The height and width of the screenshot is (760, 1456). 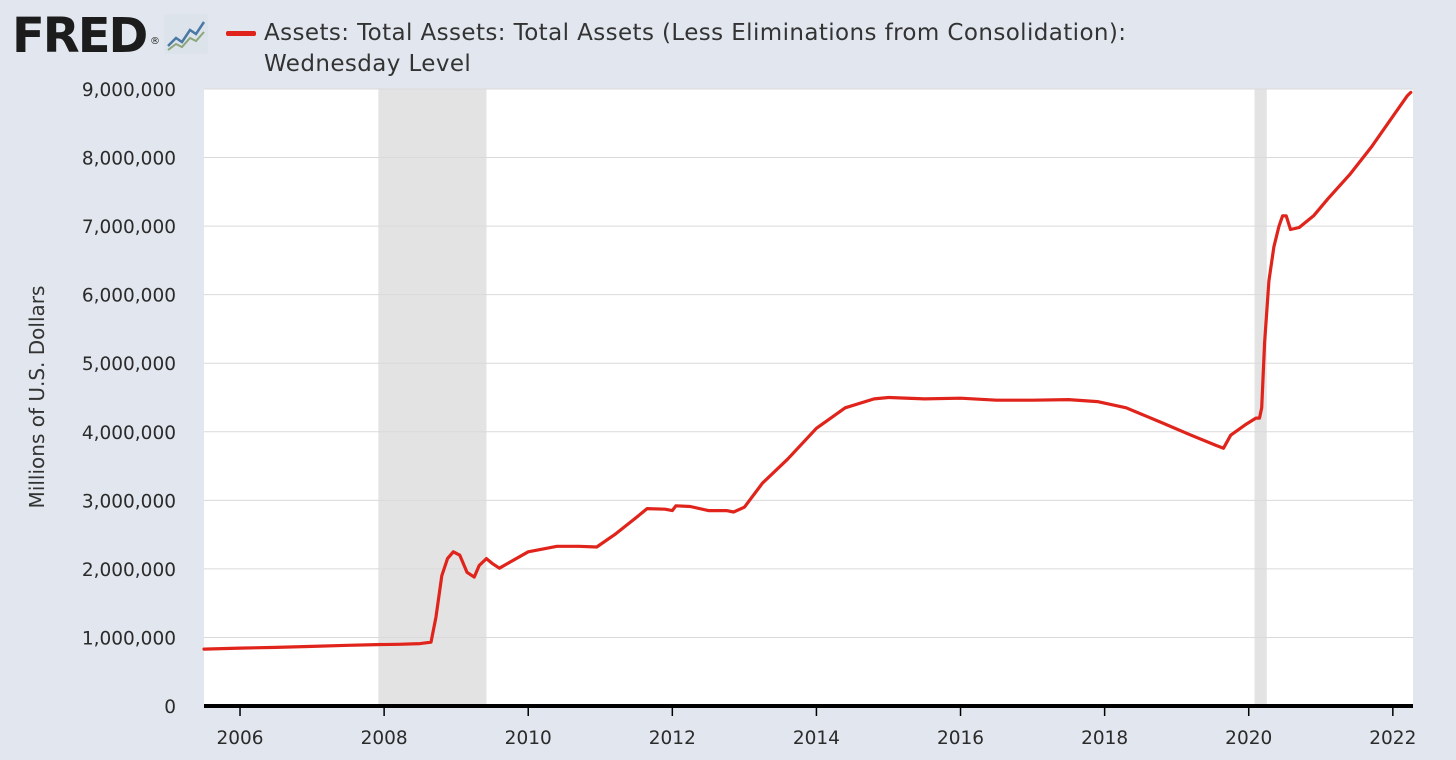 What do you see at coordinates (129, 570) in the screenshot?
I see `y-tick-label: 2,000,000` at bounding box center [129, 570].